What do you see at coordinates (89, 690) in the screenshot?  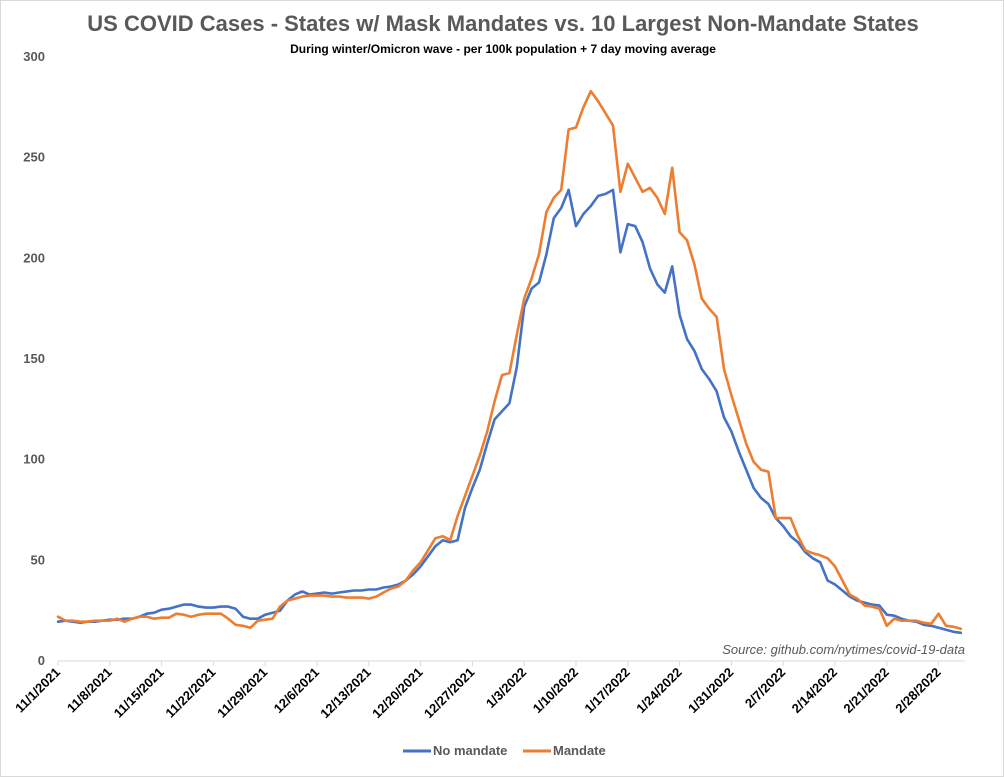 I see `x-tick-label: 11/8/2021` at bounding box center [89, 690].